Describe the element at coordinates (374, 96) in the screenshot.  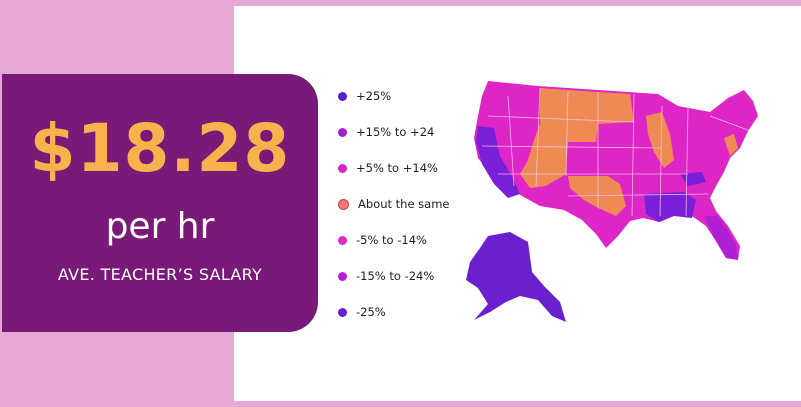
I see `legend-label: +25%` at that location.